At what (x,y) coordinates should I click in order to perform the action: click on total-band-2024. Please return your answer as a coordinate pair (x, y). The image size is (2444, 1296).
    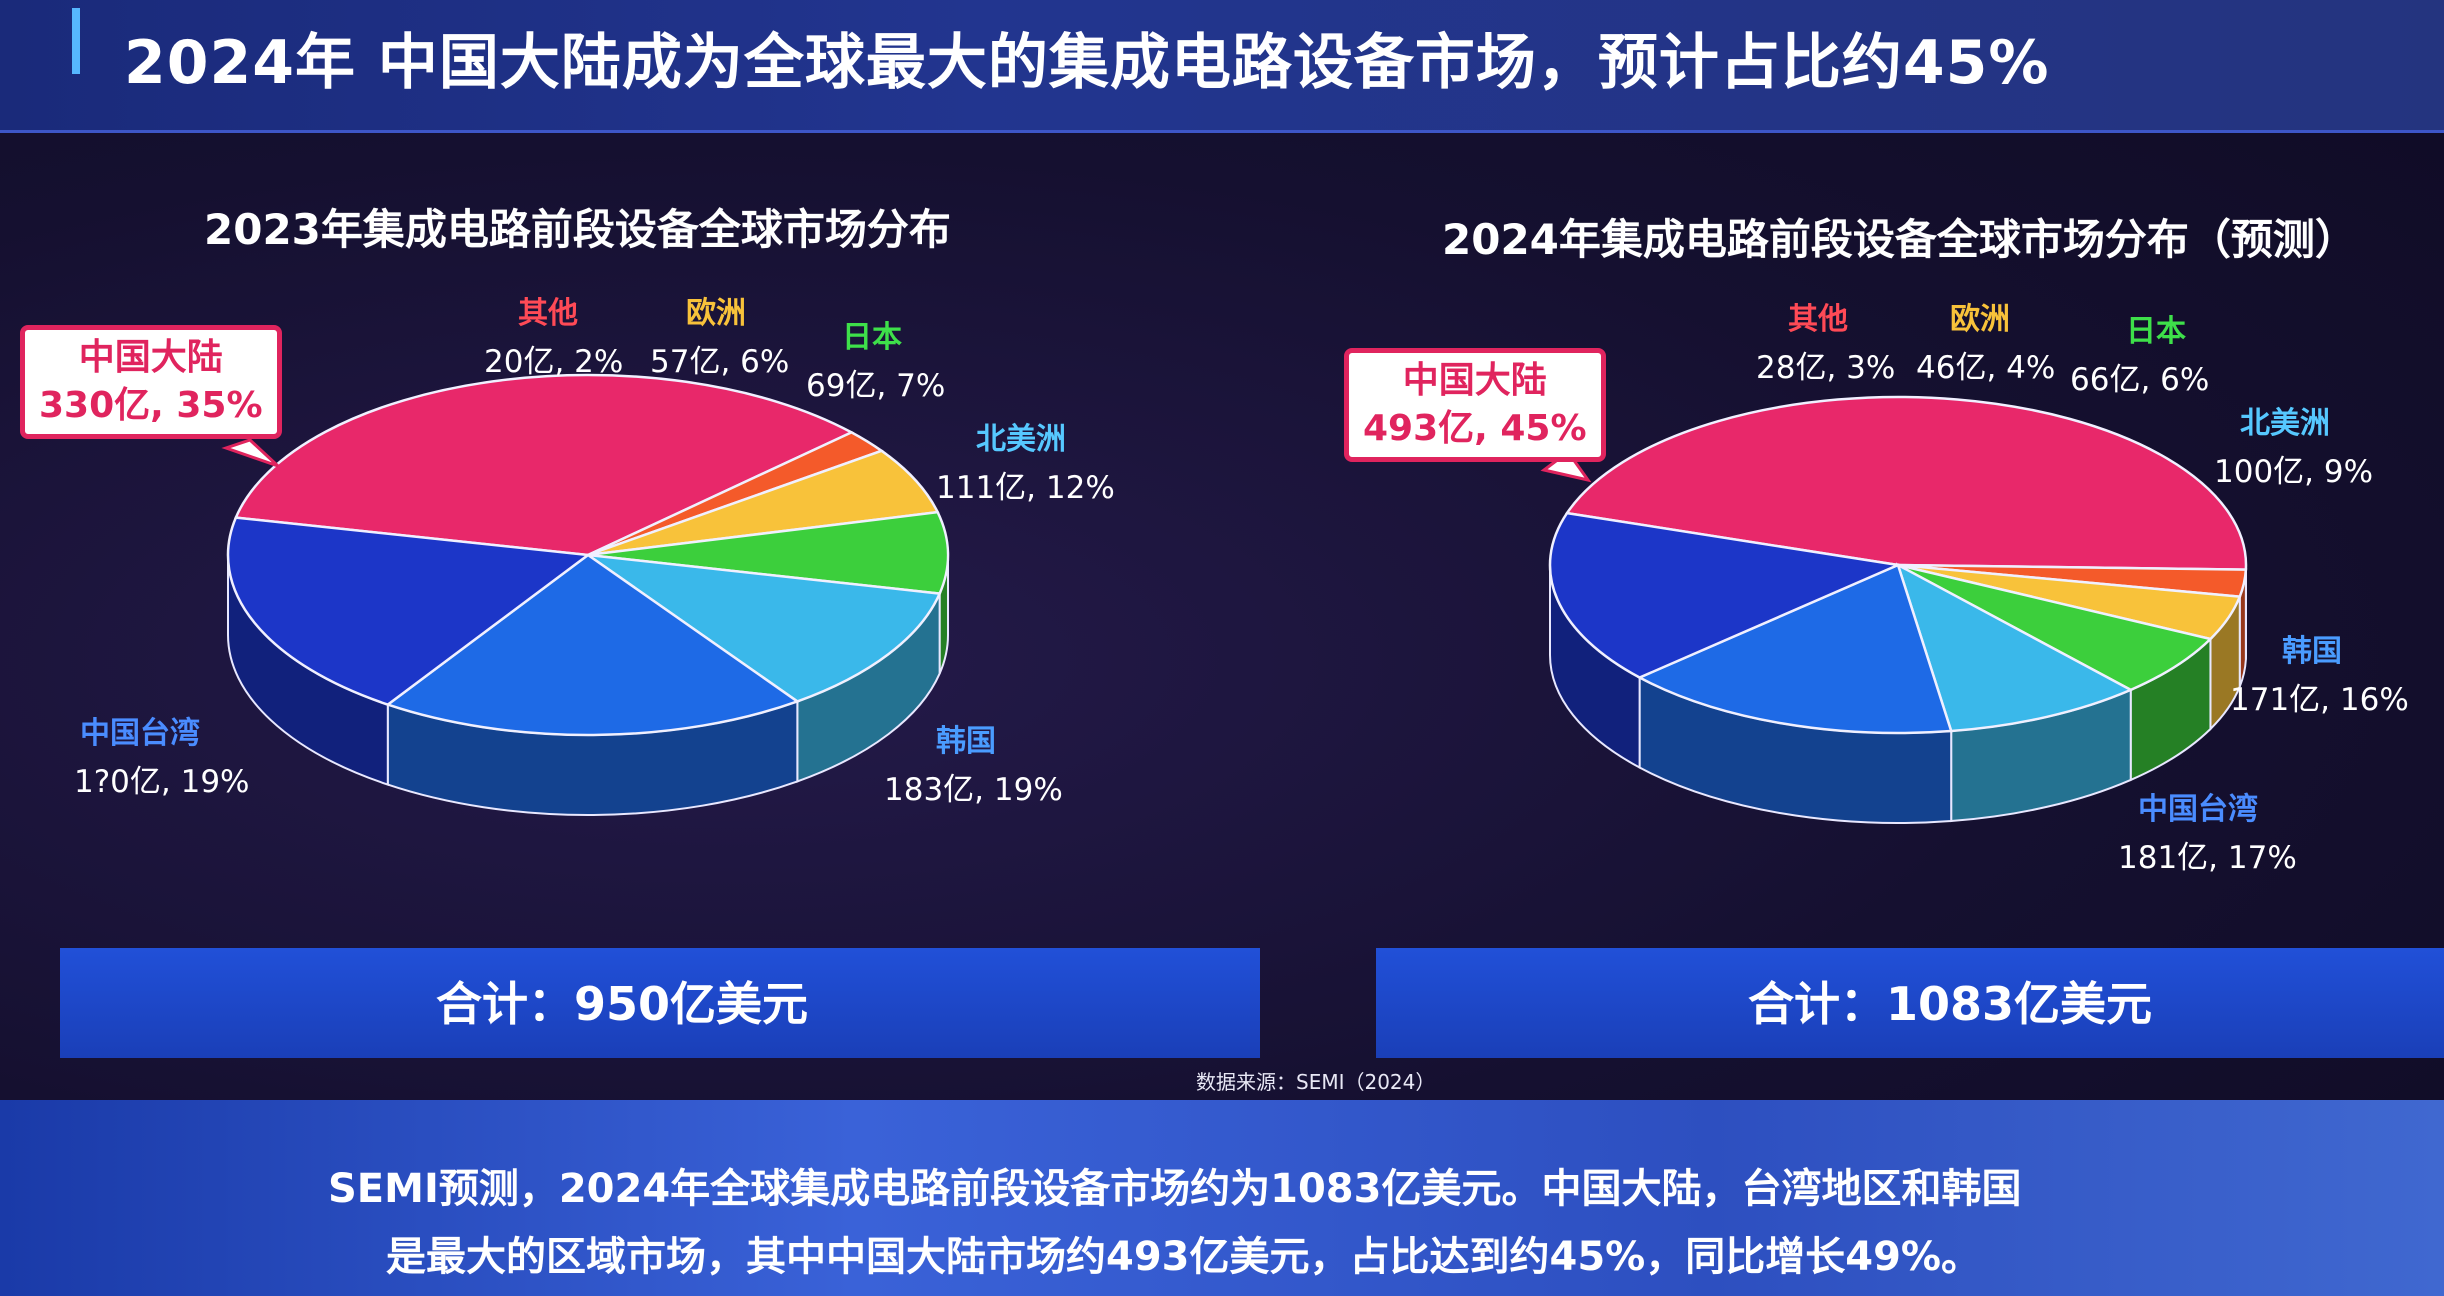
    Looking at the image, I should click on (1910, 1003).